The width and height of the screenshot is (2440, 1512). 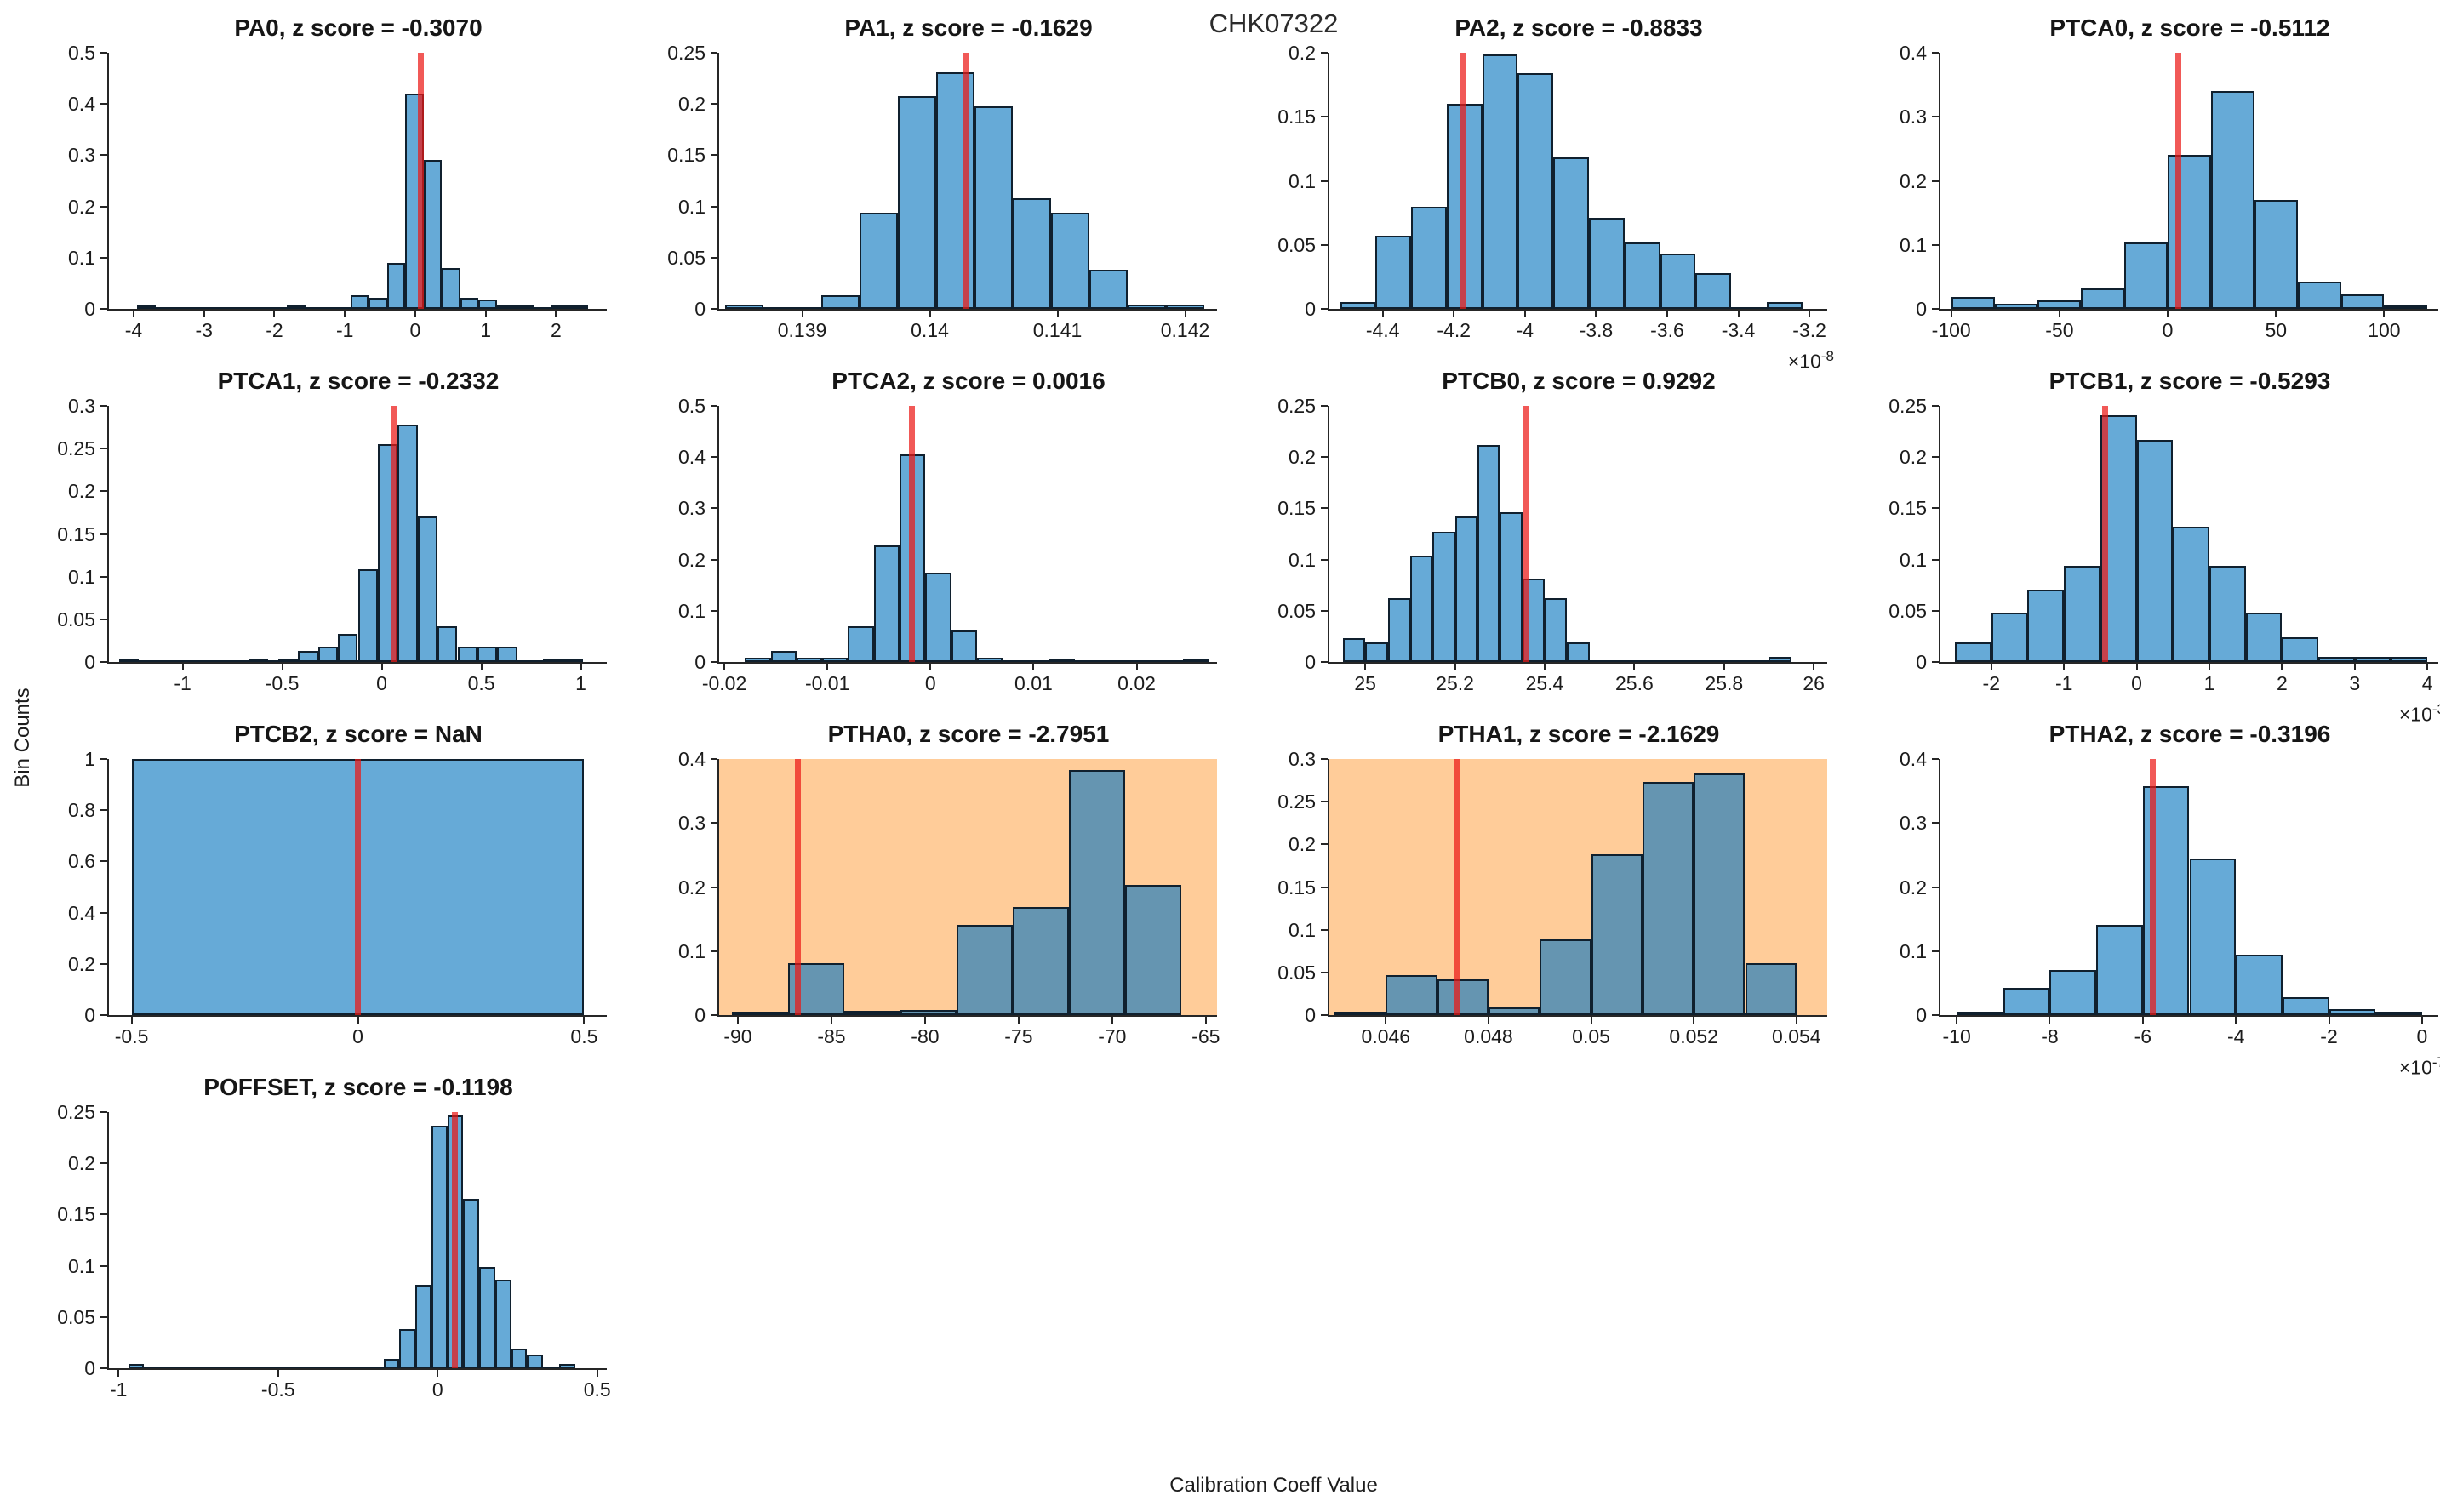 I want to click on x-tick-label: 0.14, so click(x=930, y=330).